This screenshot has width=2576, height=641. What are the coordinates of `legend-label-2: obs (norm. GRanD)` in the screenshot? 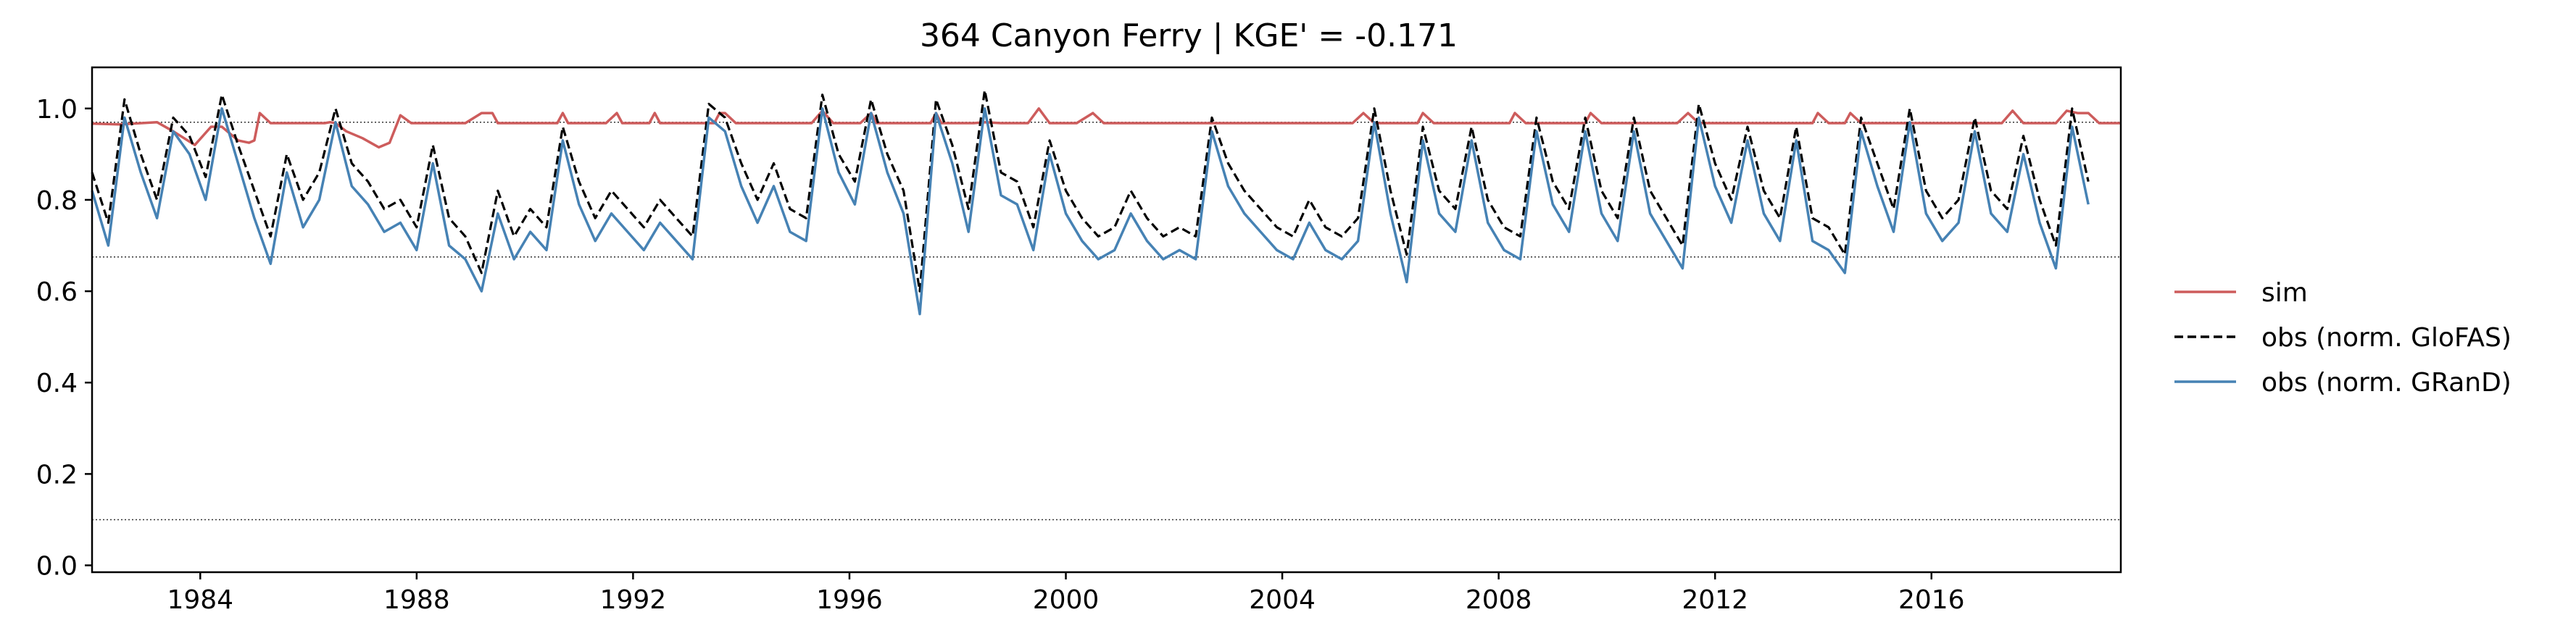 It's located at (2386, 383).